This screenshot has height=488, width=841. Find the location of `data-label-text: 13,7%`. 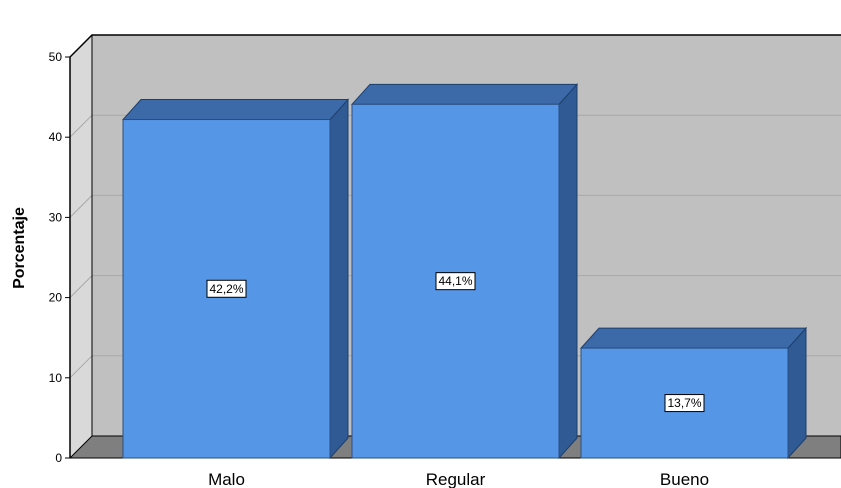

data-label-text: 13,7% is located at coordinates (684, 403).